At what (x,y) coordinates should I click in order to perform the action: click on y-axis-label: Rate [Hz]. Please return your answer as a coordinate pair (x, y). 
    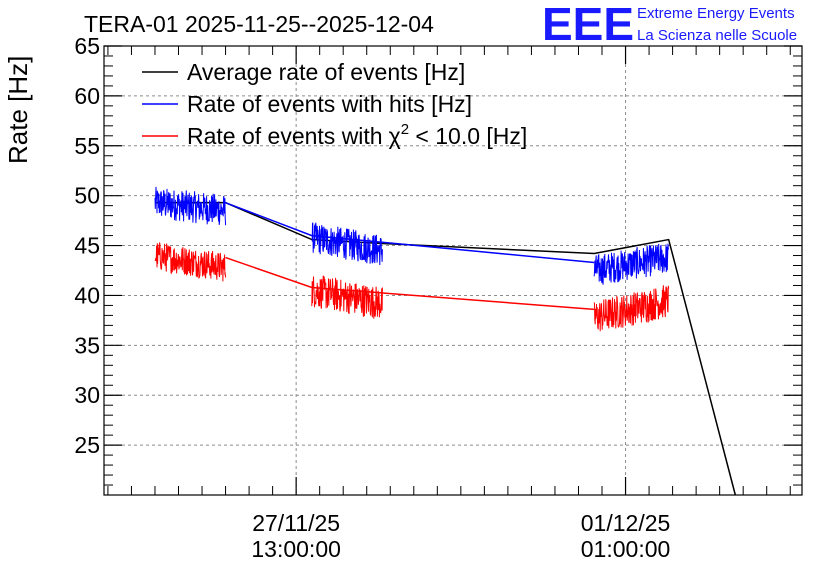
    Looking at the image, I should click on (18, 110).